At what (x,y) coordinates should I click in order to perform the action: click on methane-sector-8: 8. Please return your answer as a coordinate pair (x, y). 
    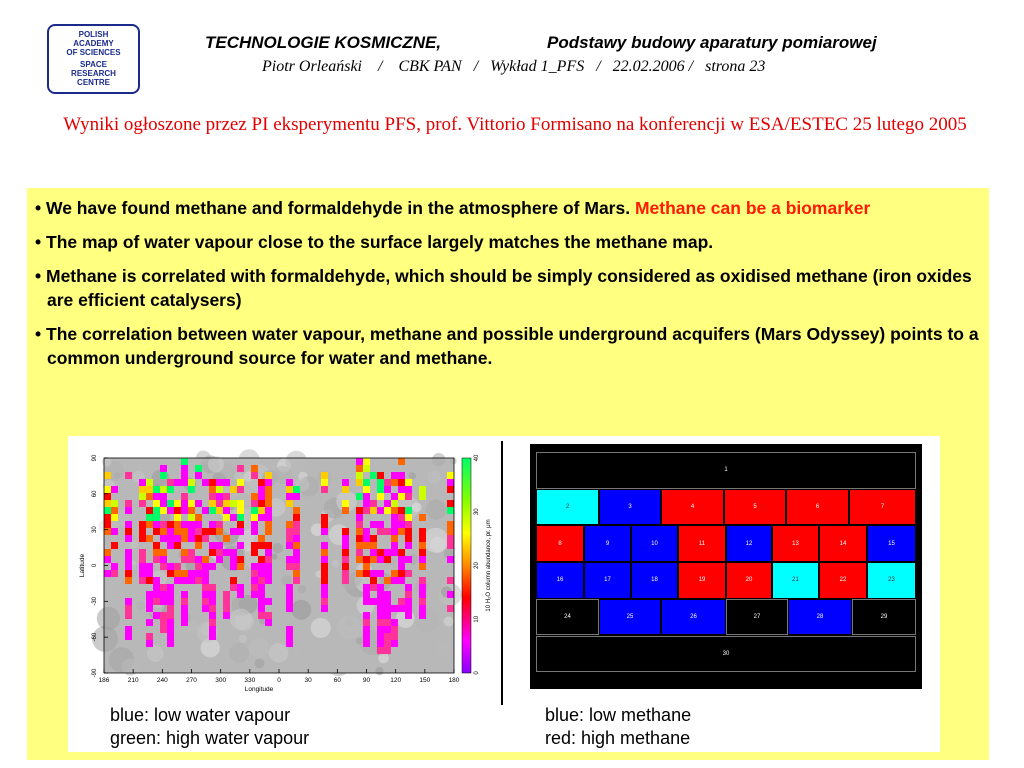
    Looking at the image, I should click on (560, 544).